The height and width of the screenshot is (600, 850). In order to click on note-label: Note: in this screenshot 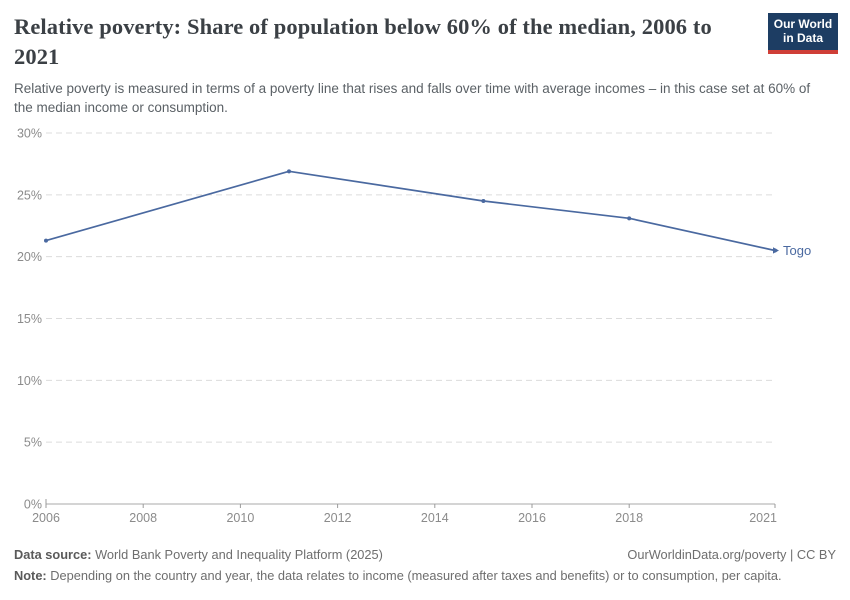, I will do `click(30, 575)`.